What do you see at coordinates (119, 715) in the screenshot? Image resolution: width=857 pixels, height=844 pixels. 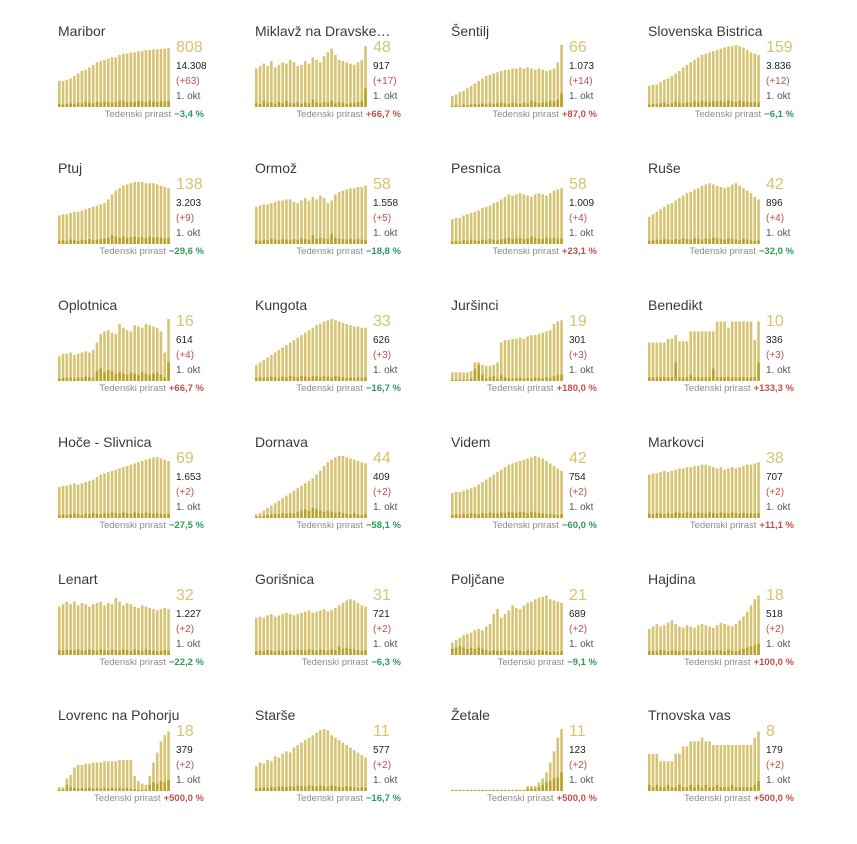 I see `municipality-name: Lovrenc na Pohorju` at bounding box center [119, 715].